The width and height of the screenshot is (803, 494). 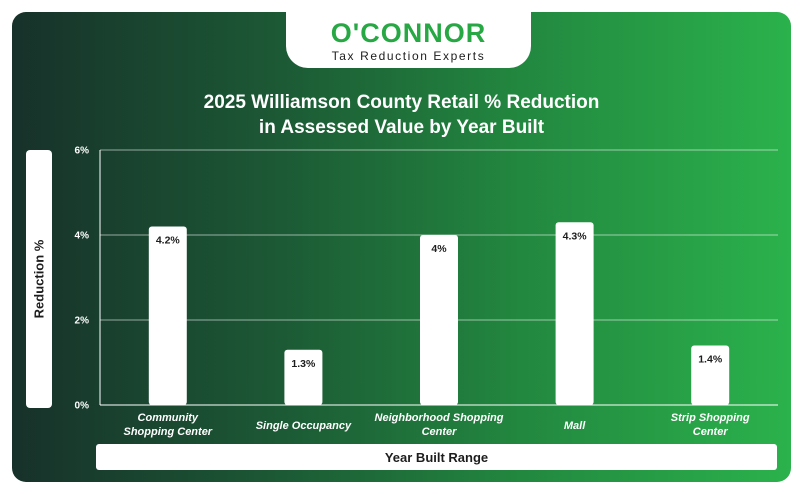 What do you see at coordinates (710, 360) in the screenshot?
I see `bar-data-label-4: 1.4%` at bounding box center [710, 360].